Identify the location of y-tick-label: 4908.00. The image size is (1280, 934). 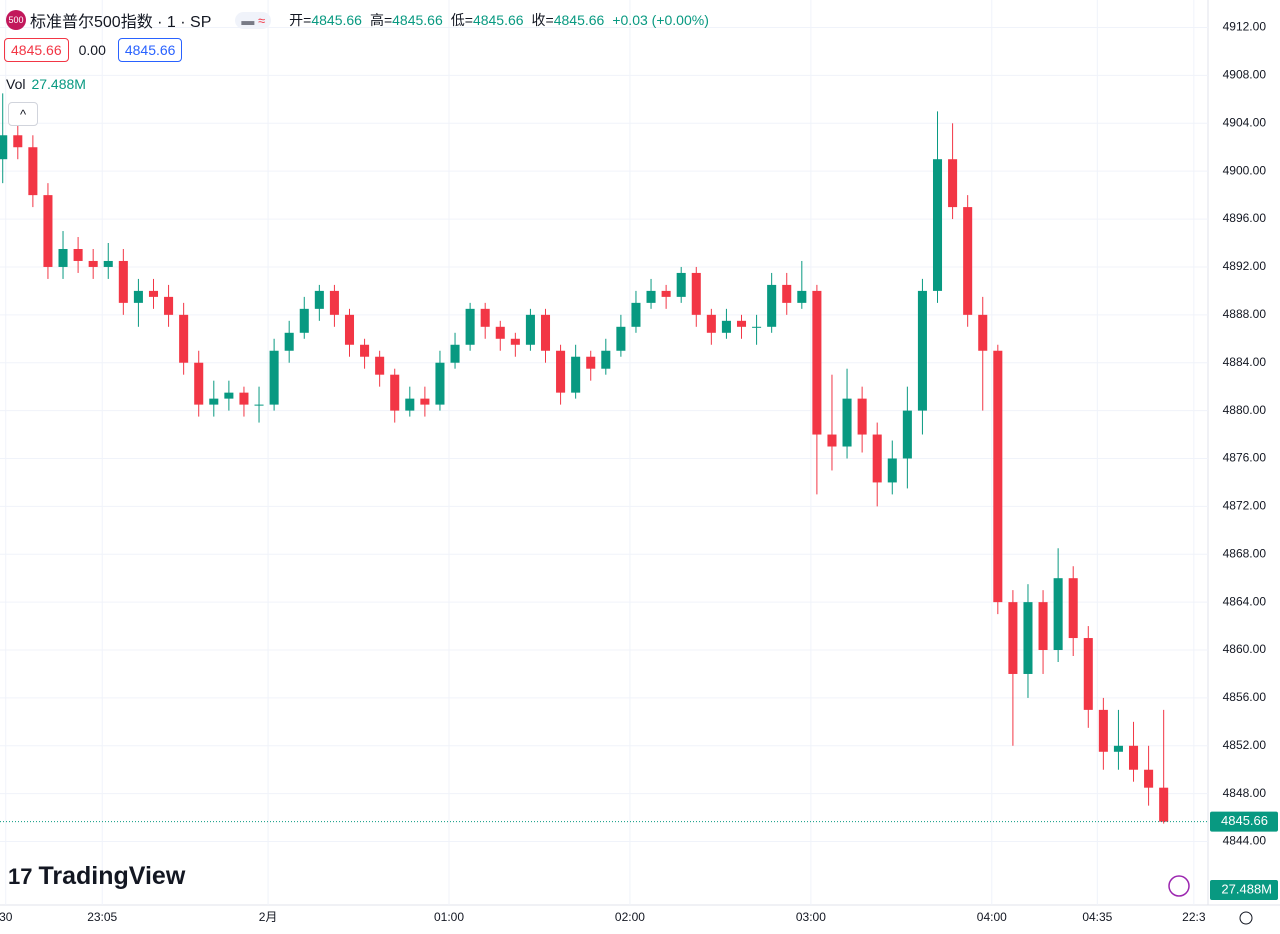
(1245, 75).